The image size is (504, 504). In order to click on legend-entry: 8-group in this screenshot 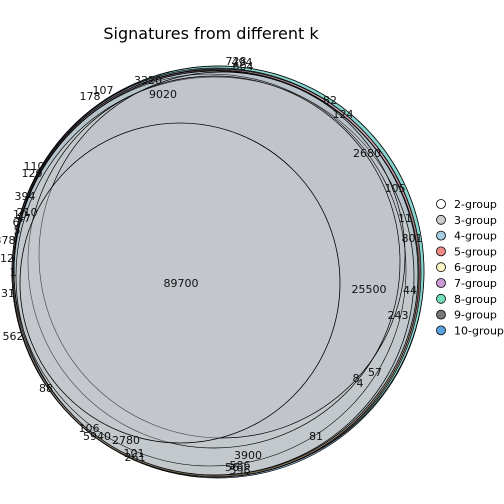, I will do `click(466, 299)`.